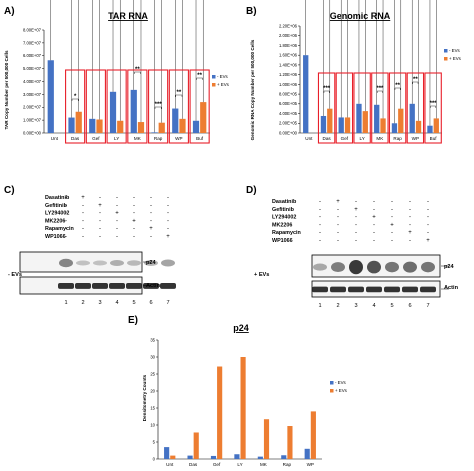 The height and width of the screenshot is (471, 474). What do you see at coordinates (341, 382) in the screenshot?
I see `legend-entry: - EVs` at bounding box center [341, 382].